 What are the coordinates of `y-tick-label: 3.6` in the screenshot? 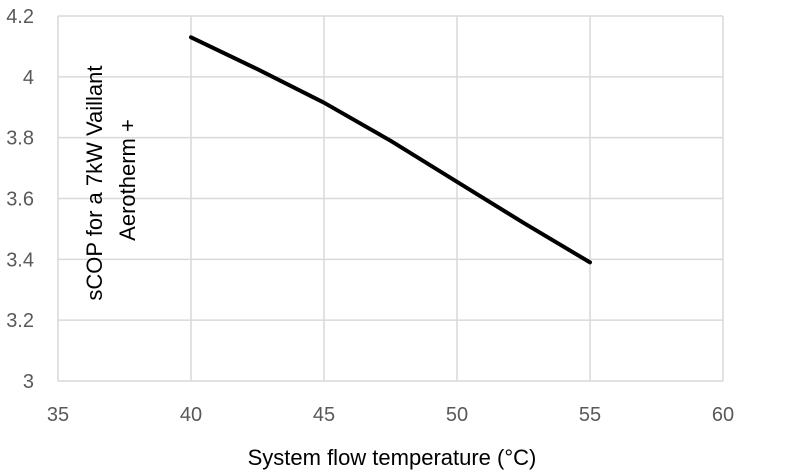 It's located at (20, 200).